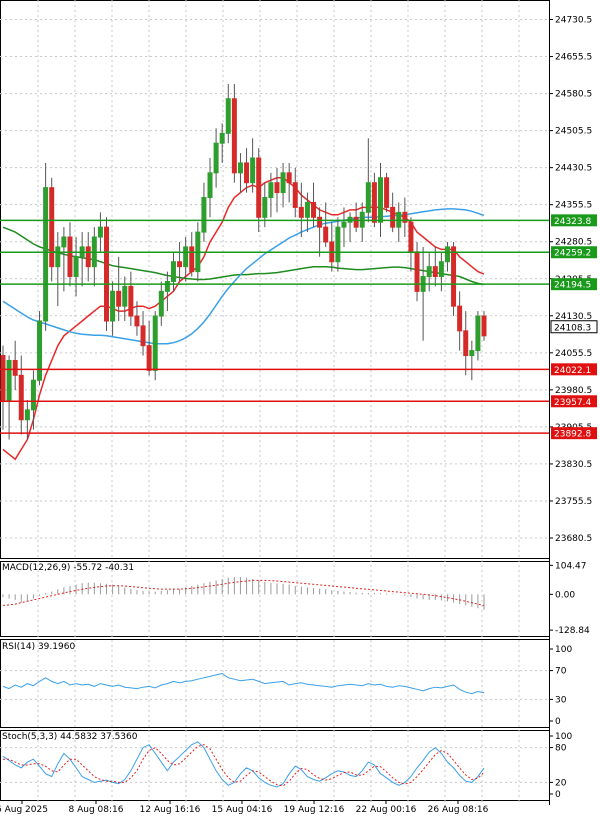 The width and height of the screenshot is (600, 818). What do you see at coordinates (573, 317) in the screenshot?
I see `y-tick-label: 24130.5` at bounding box center [573, 317].